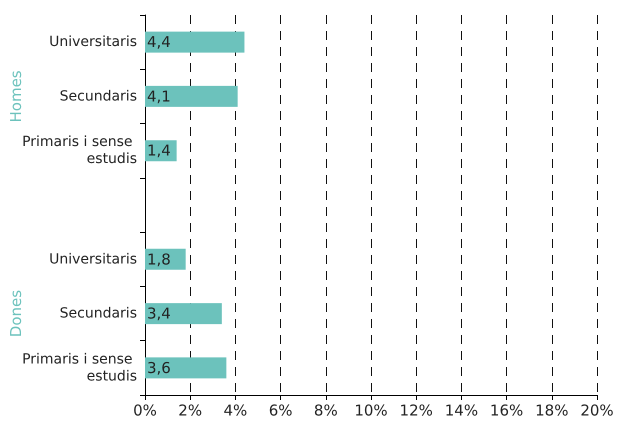 Image resolution: width=617 pixels, height=428 pixels. Describe the element at coordinates (280, 411) in the screenshot. I see `x-tick-label: 6%` at that location.